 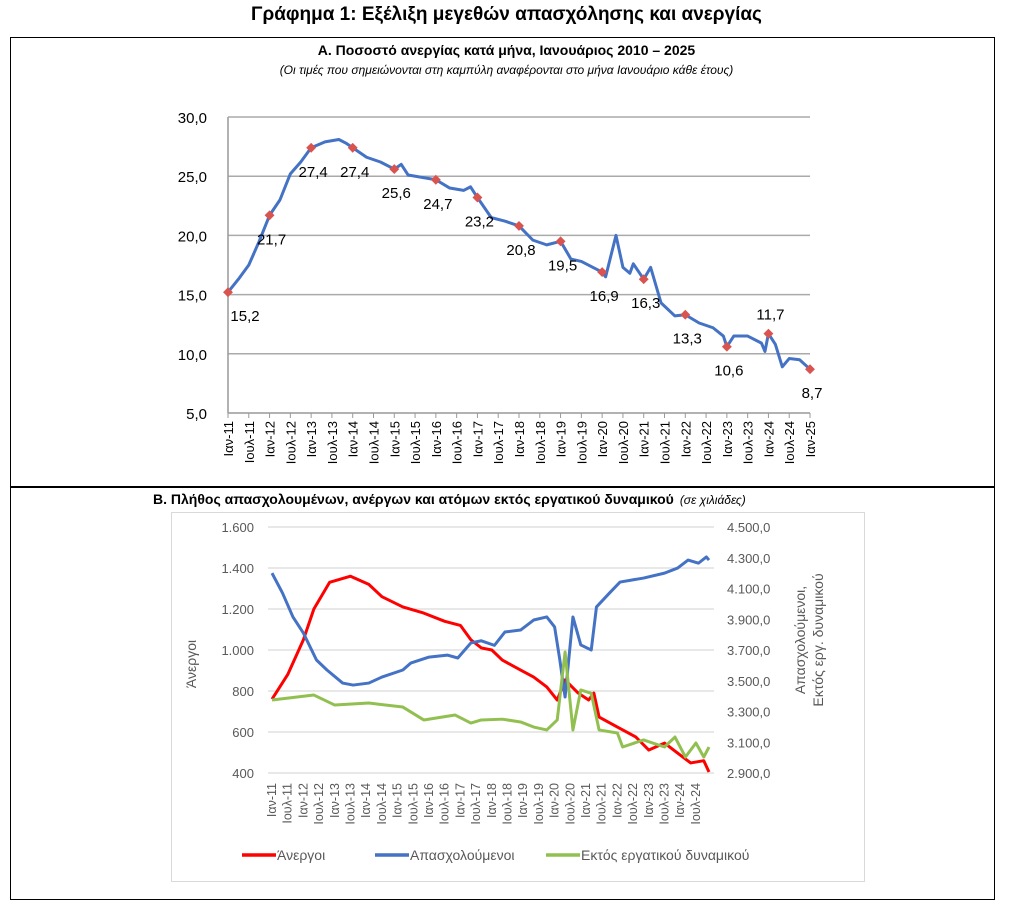 What do you see at coordinates (748, 589) in the screenshot?
I see `y-right-tick-label: 4.100,0` at bounding box center [748, 589].